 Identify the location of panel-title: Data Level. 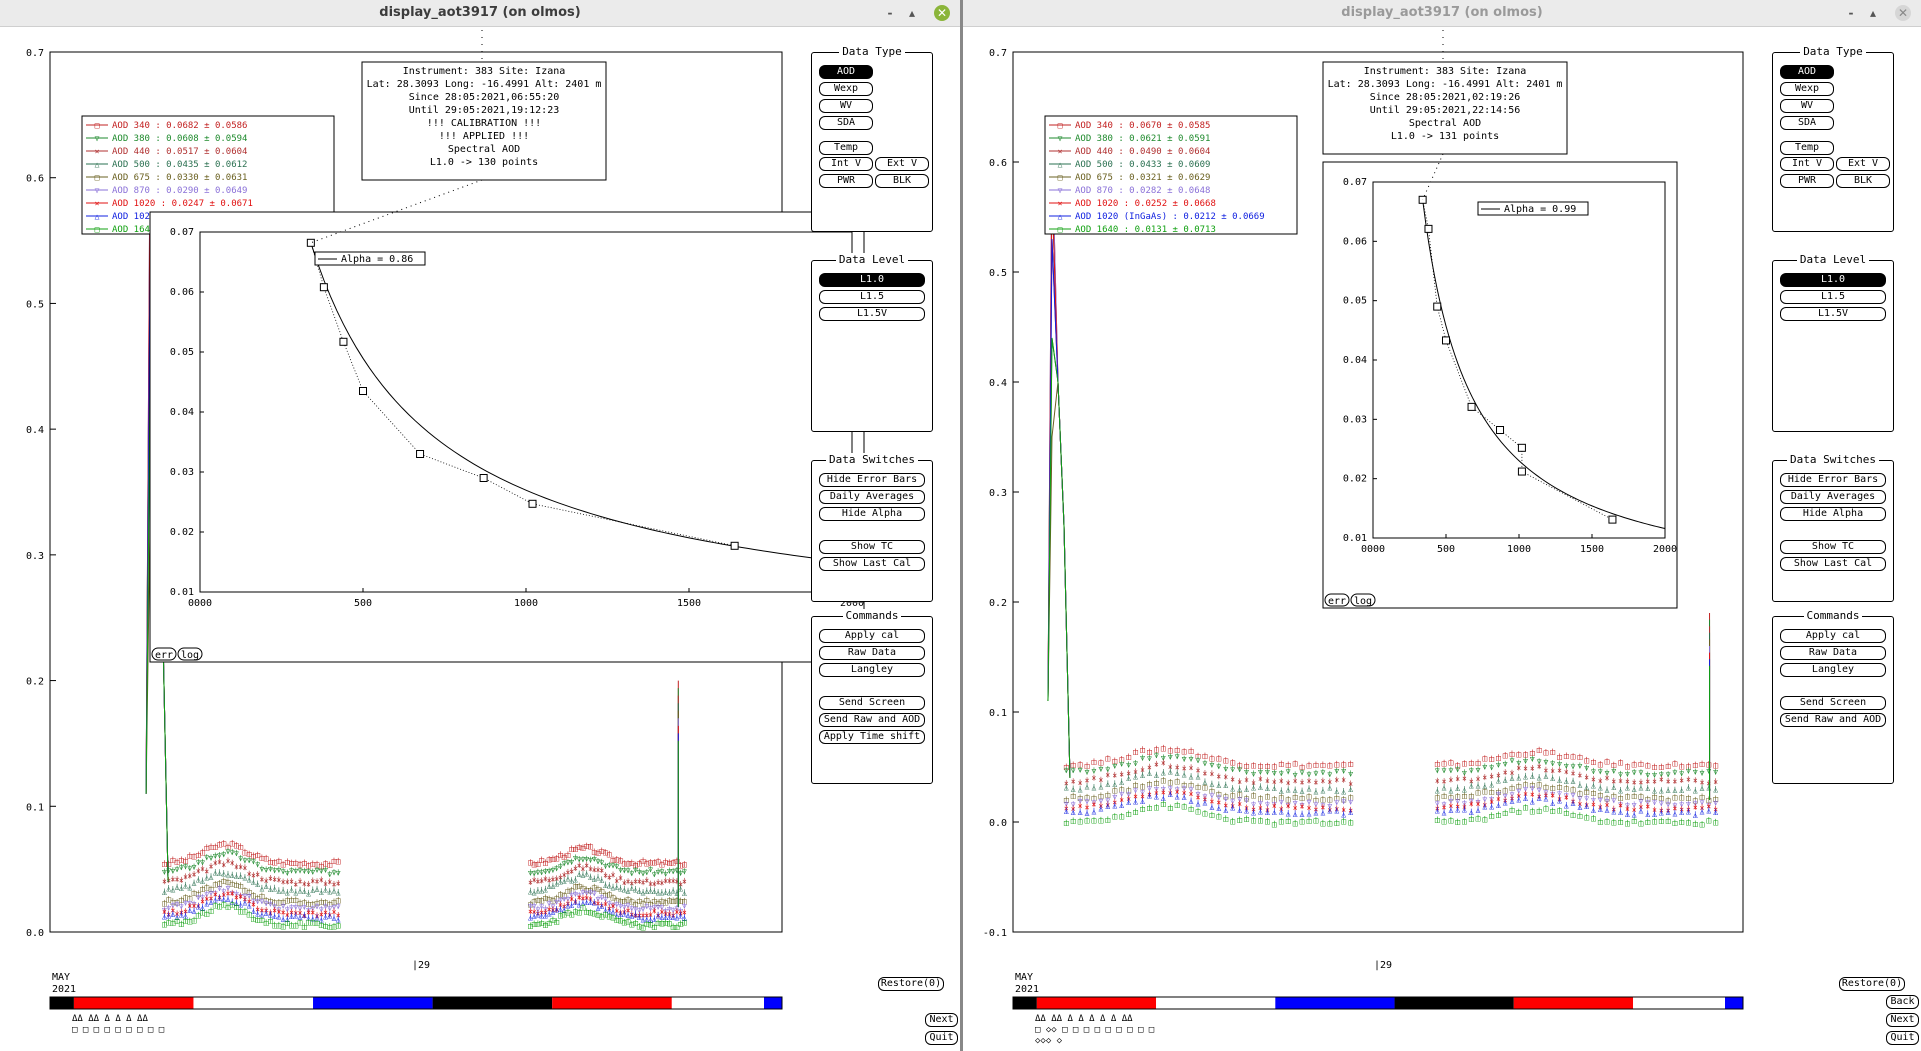
(1833, 259).